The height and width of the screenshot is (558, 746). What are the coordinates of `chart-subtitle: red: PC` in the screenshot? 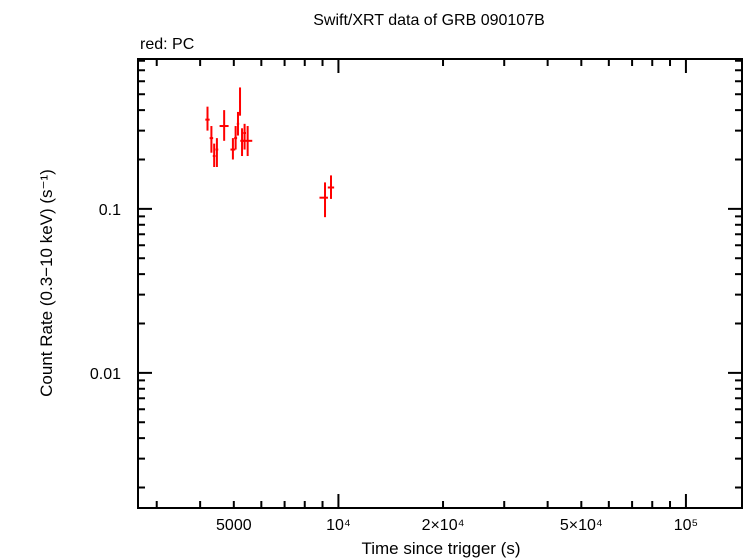 It's located at (167, 44).